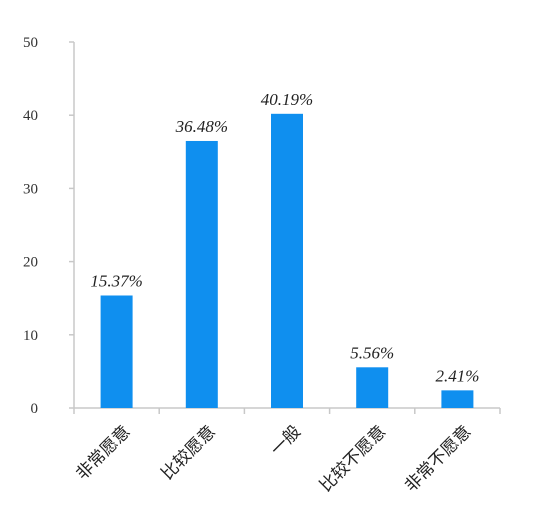 The image size is (543, 531). I want to click on category-label: 非常愿意, so click(103, 453).